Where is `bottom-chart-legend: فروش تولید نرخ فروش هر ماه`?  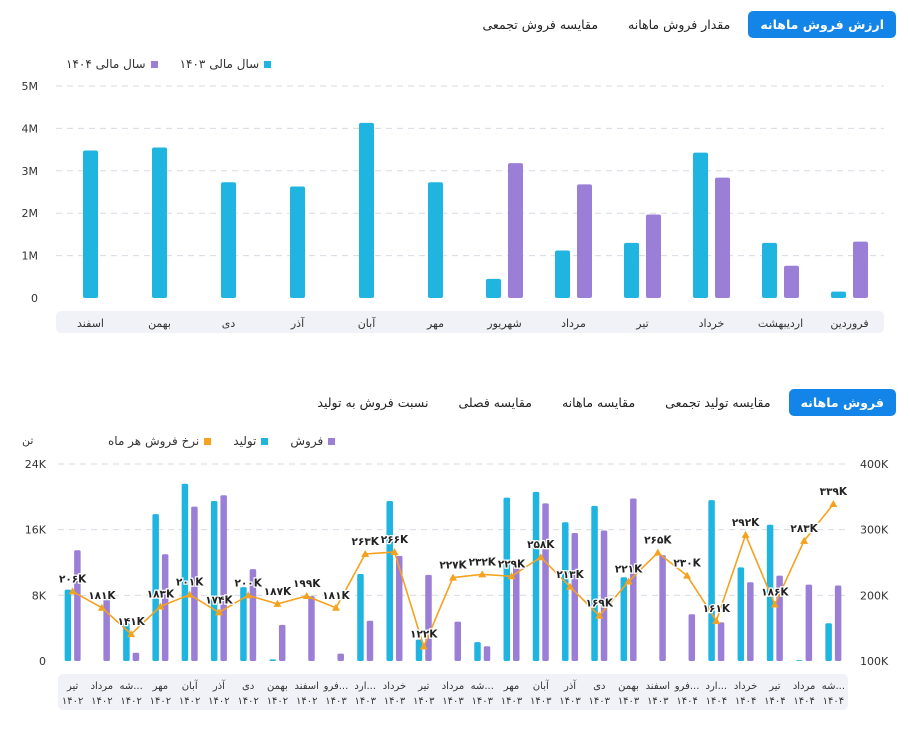
bottom-chart-legend: فروش تولید نرخ فروش هر ماه is located at coordinates (222, 441).